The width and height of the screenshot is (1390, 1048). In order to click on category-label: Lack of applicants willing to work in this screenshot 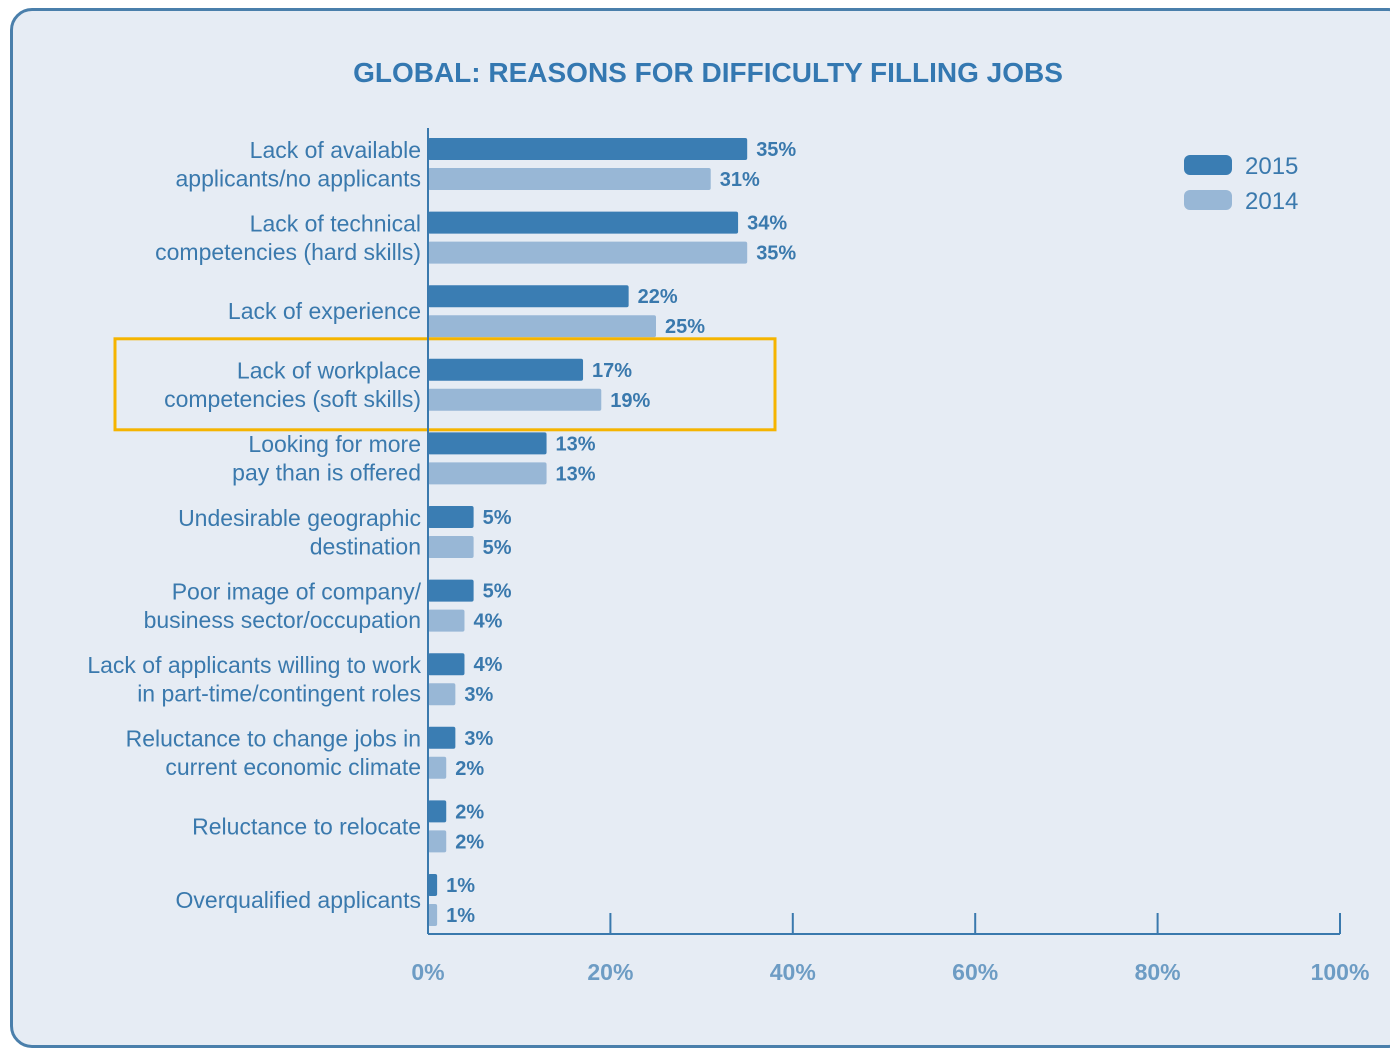, I will do `click(254, 665)`.